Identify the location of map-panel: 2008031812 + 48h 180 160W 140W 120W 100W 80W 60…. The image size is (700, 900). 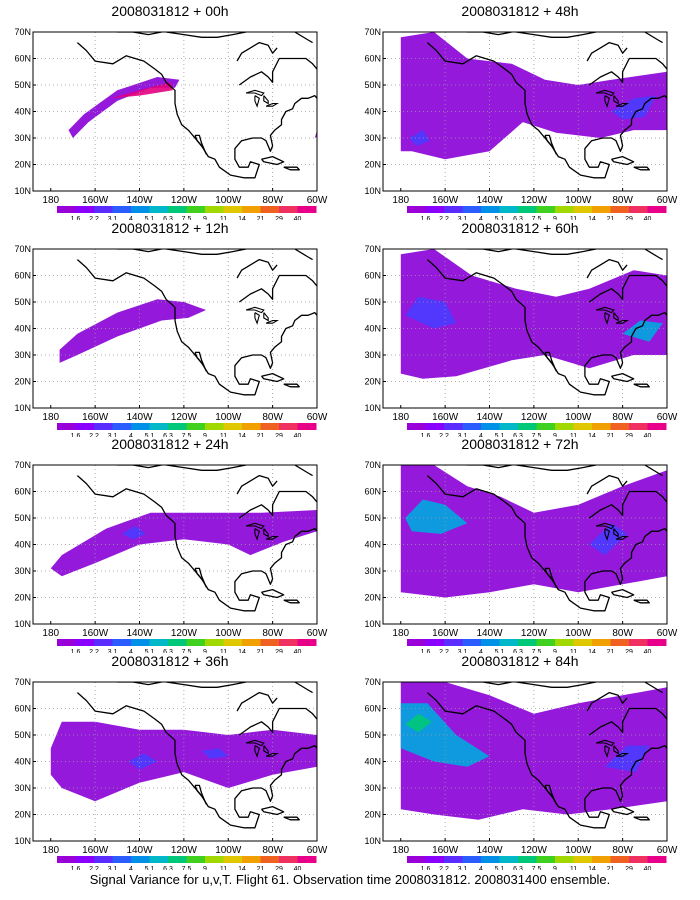
(520, 111).